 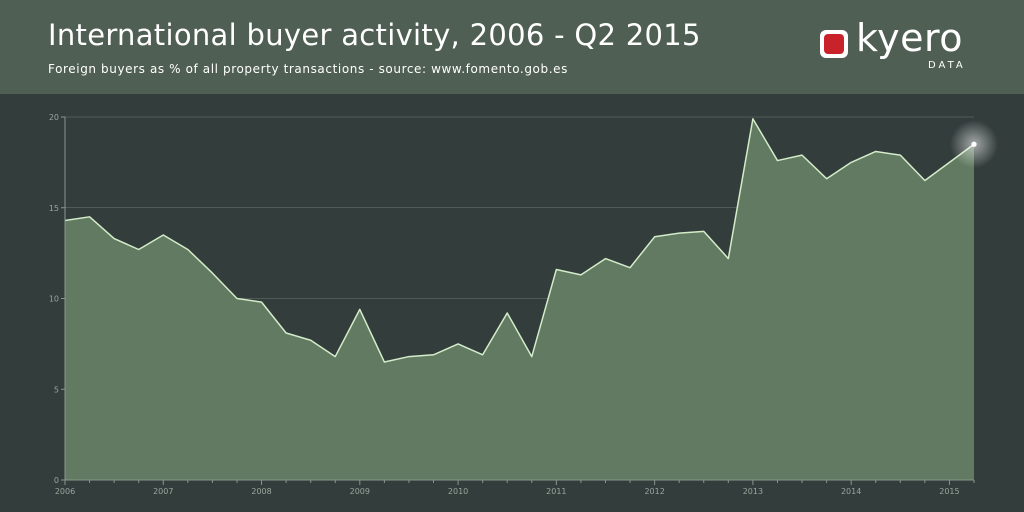 I want to click on kyero-logo-mark-icon, so click(x=834, y=44).